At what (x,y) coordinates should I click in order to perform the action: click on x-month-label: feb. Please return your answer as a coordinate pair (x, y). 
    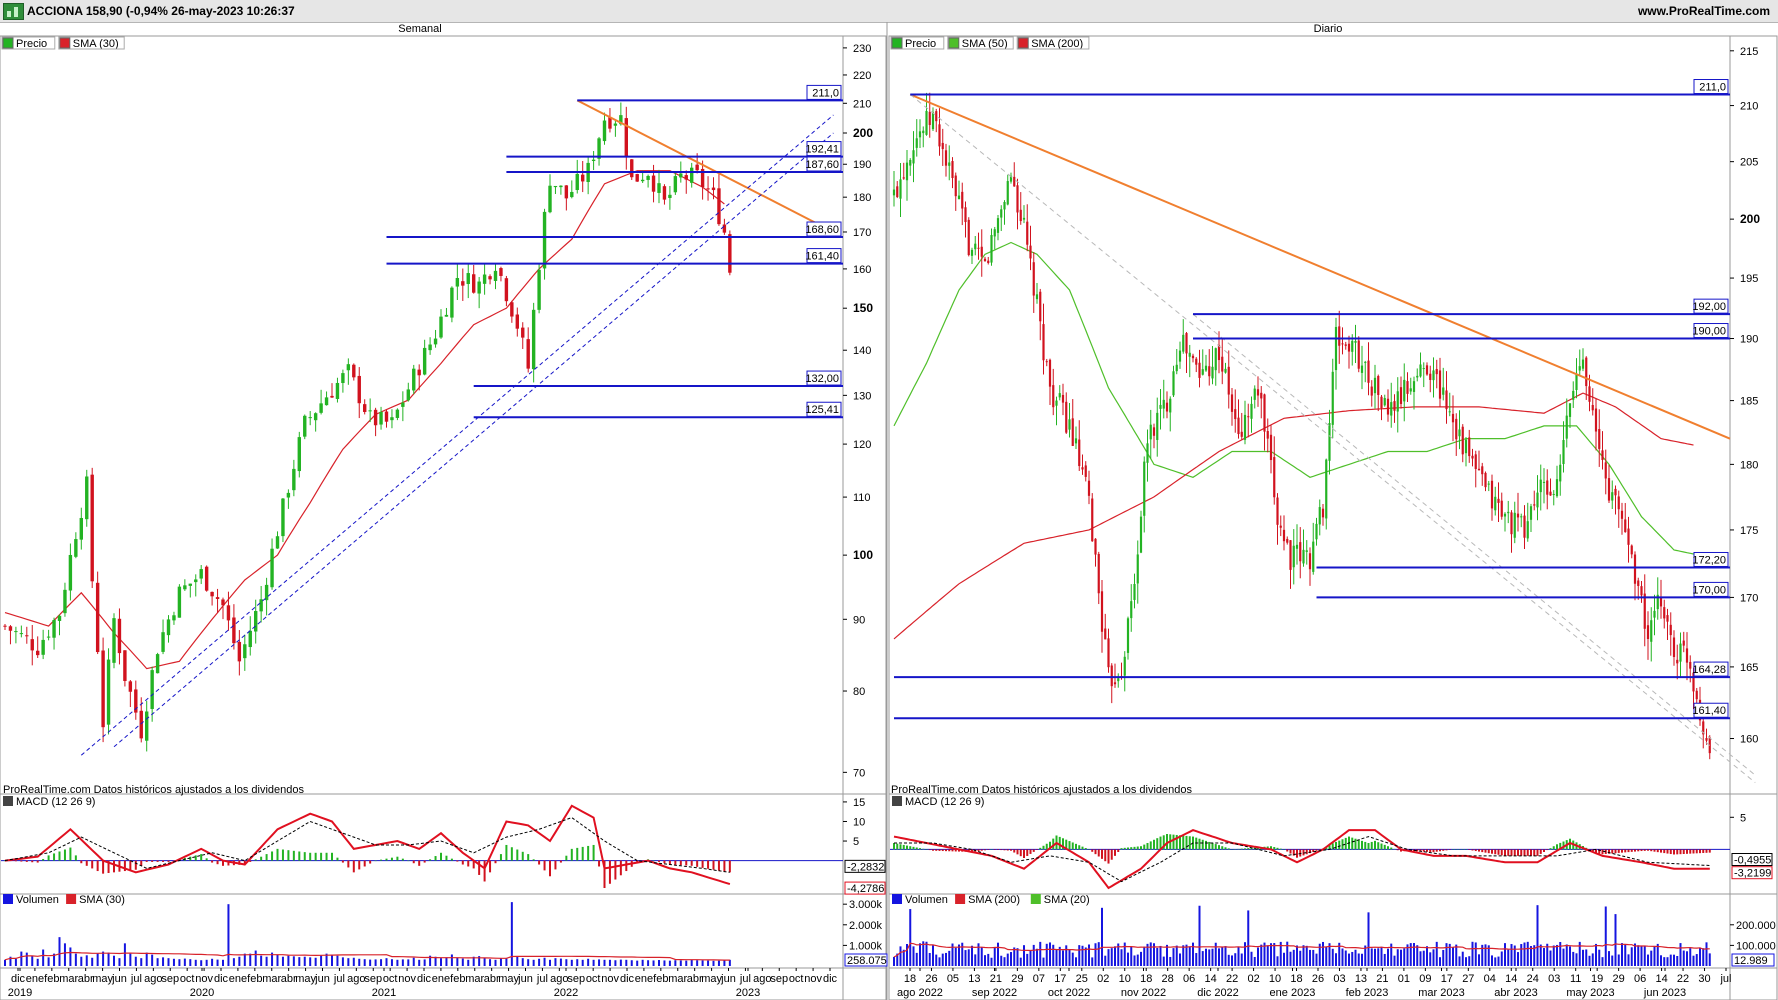
    Looking at the image, I should click on (51, 979).